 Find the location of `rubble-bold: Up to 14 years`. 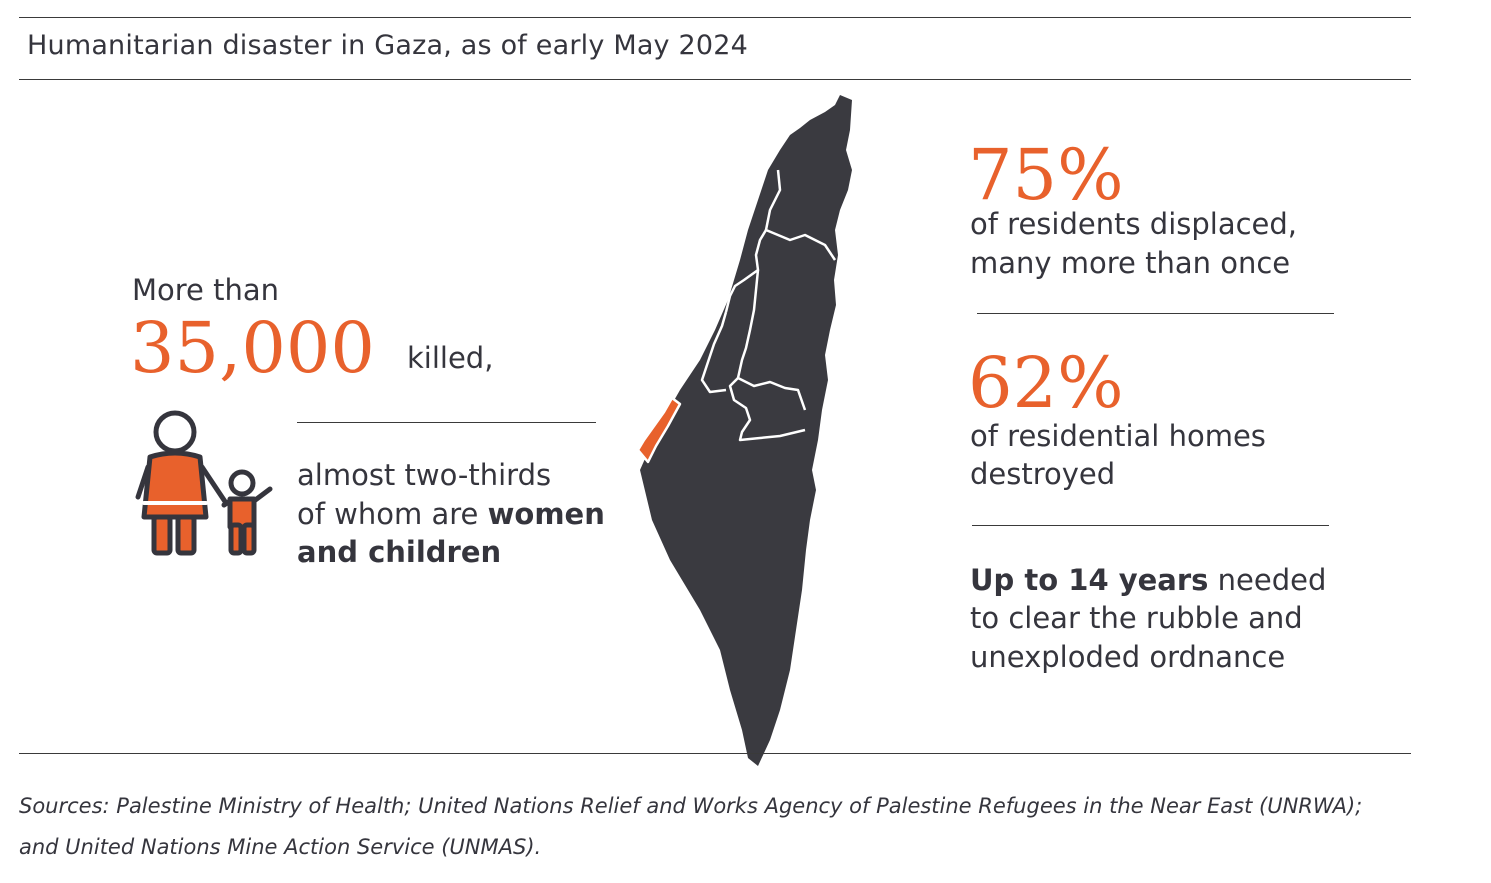

rubble-bold: Up to 14 years is located at coordinates (1089, 580).